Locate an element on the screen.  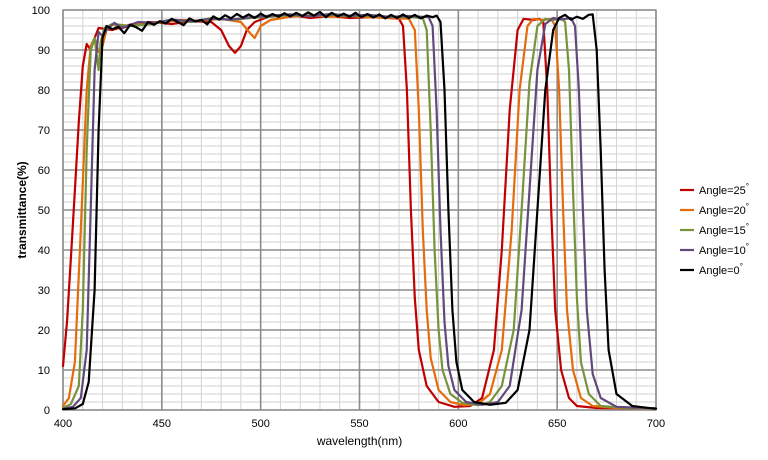
legend-item-2: Angle=15° is located at coordinates (714, 229).